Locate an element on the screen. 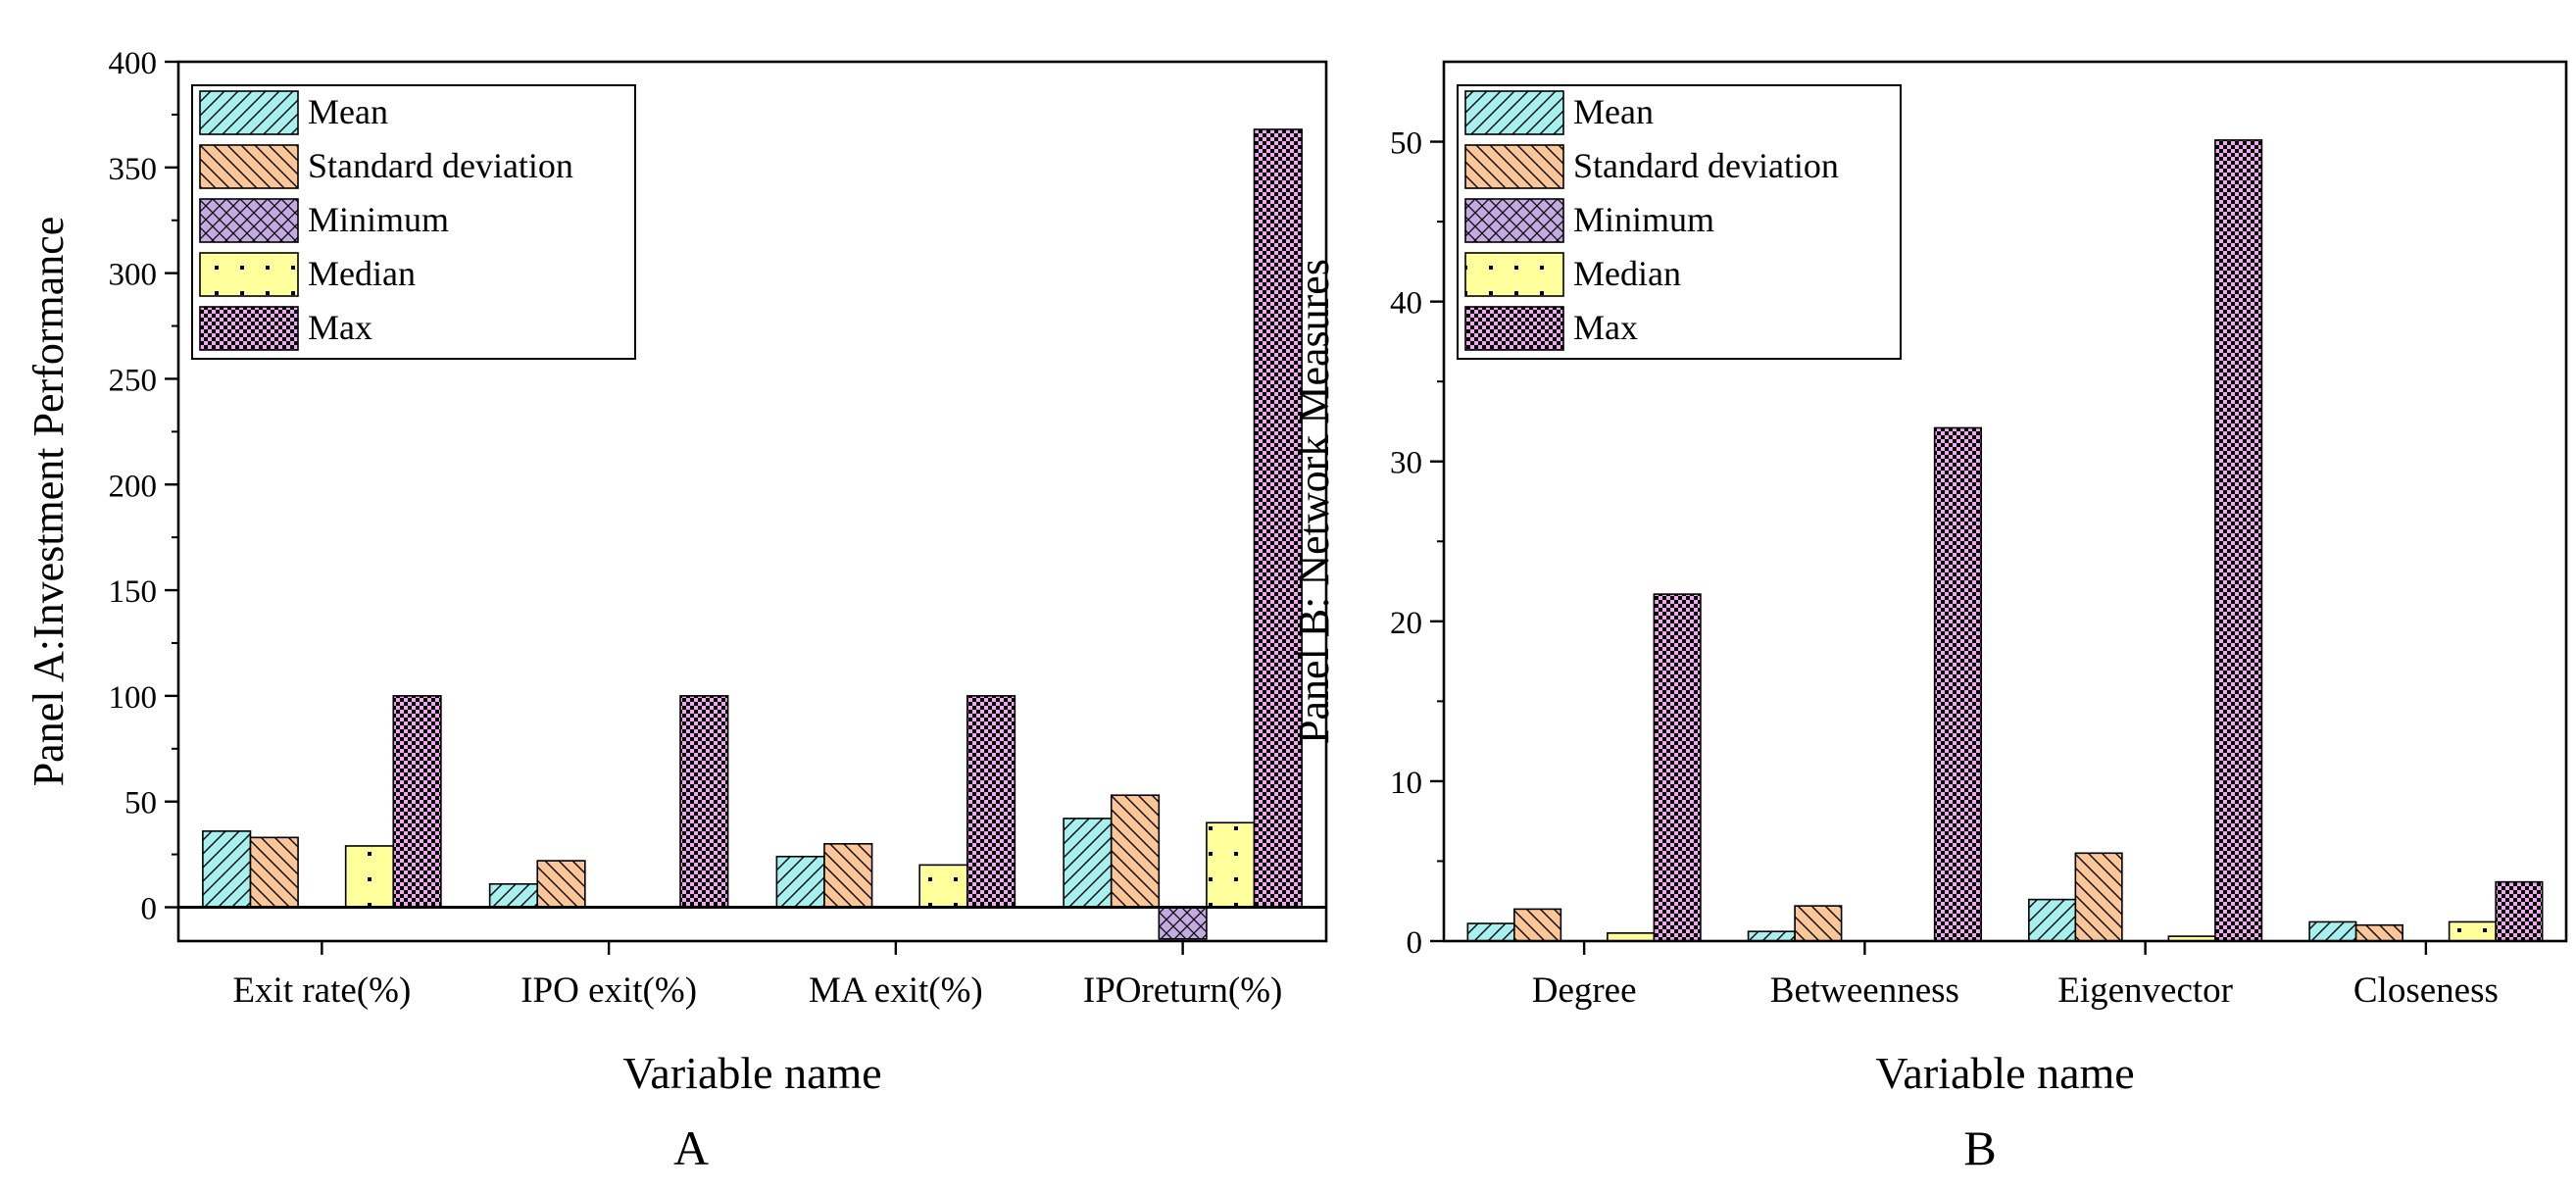 The image size is (2576, 1193). panel-a-bar-minimum-iporeturn is located at coordinates (1183, 923).